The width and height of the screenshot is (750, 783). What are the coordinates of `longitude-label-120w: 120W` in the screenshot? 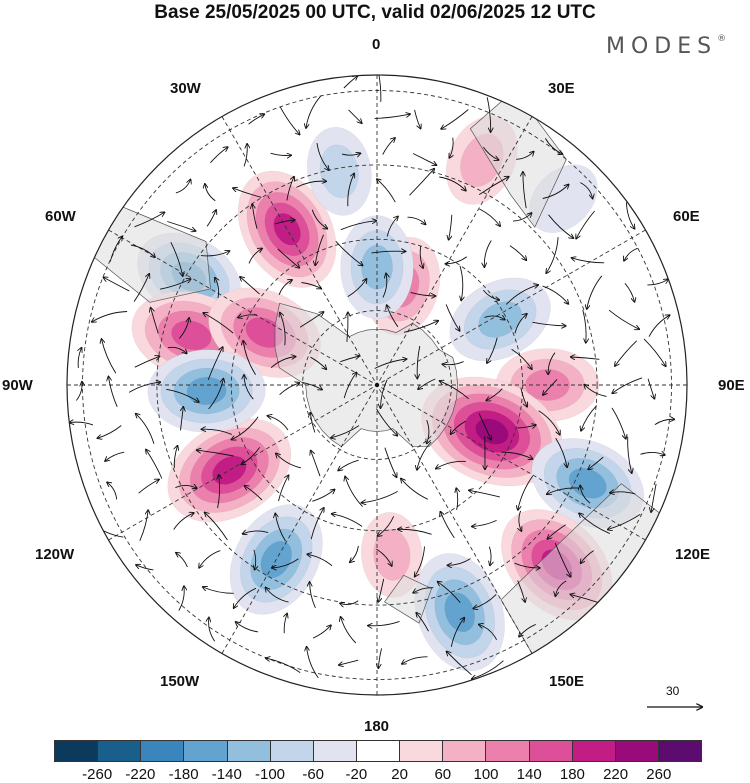 It's located at (55, 554).